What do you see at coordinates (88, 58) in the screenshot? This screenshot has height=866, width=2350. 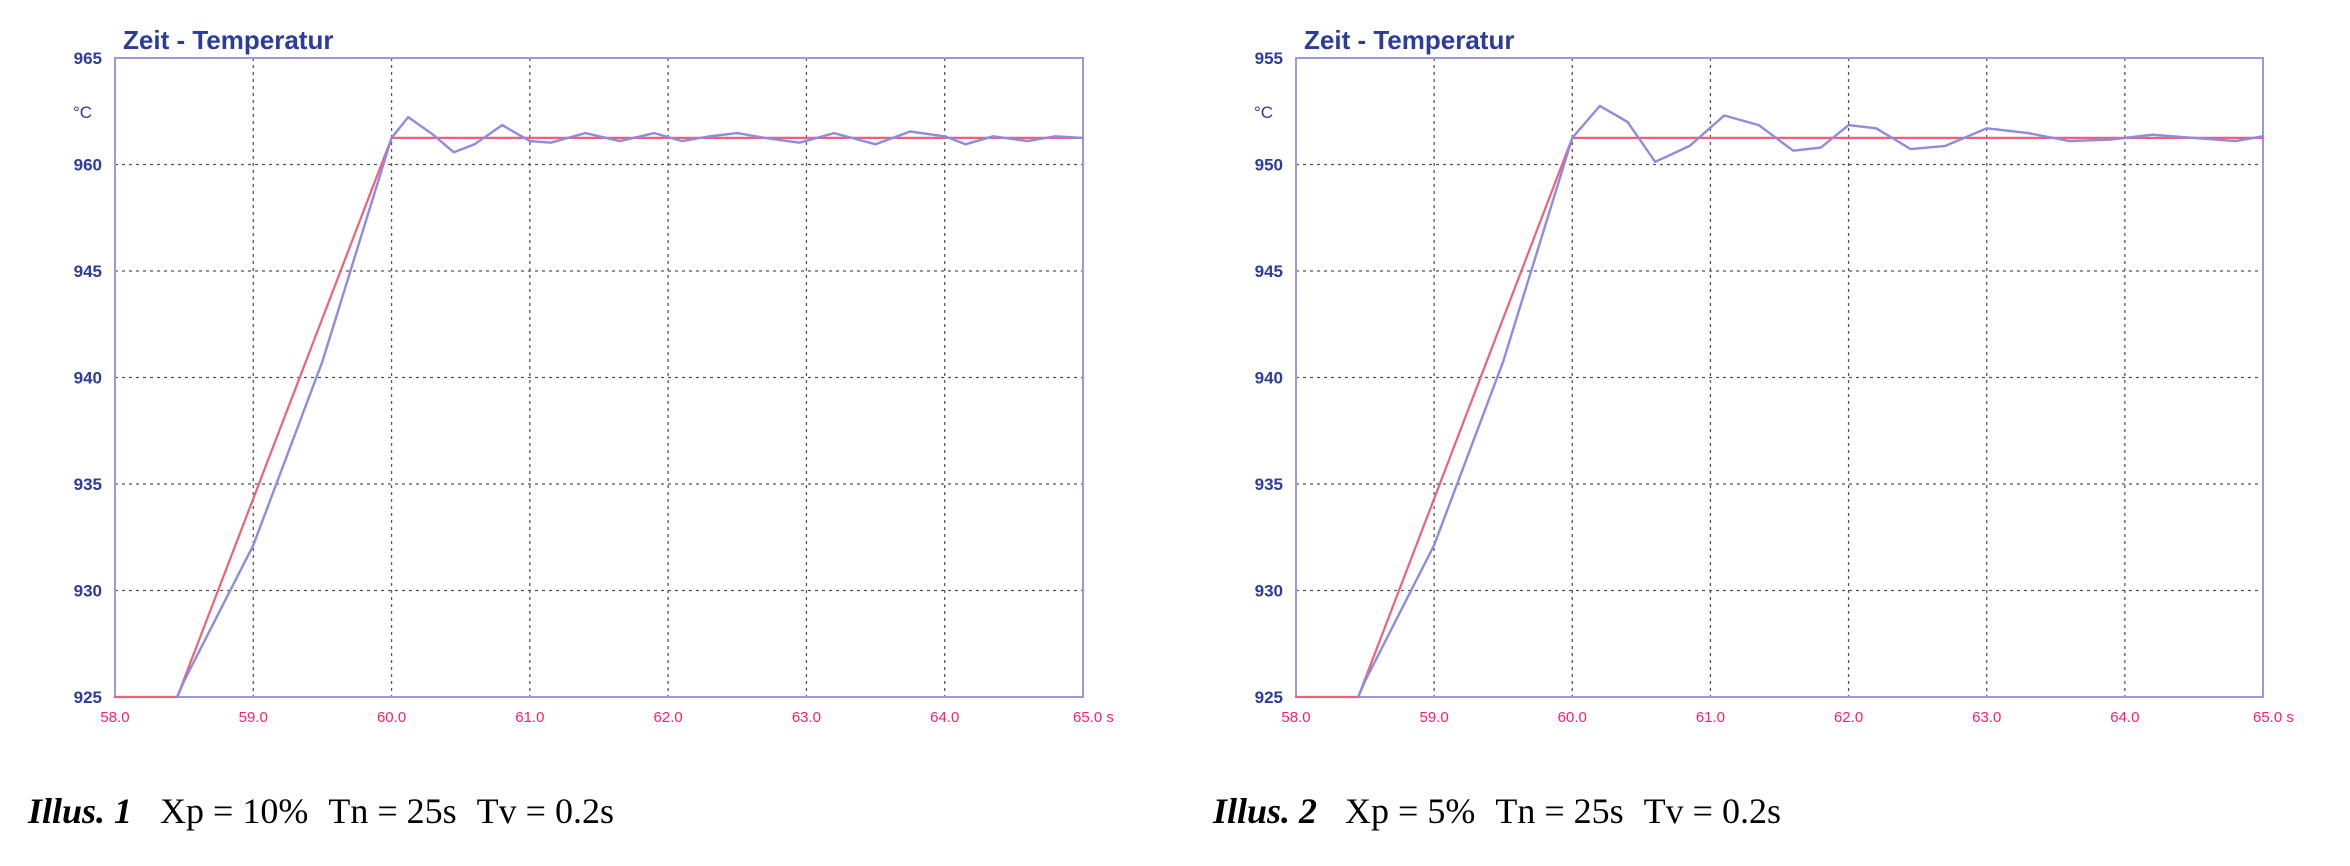 I see `y-tick-label: 965` at bounding box center [88, 58].